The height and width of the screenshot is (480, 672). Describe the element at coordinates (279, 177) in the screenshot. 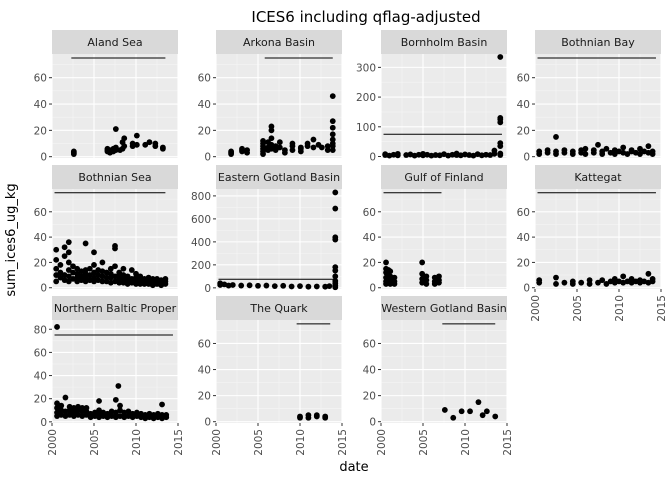

I see `panel-title: Eastern Gotland Basin` at that location.